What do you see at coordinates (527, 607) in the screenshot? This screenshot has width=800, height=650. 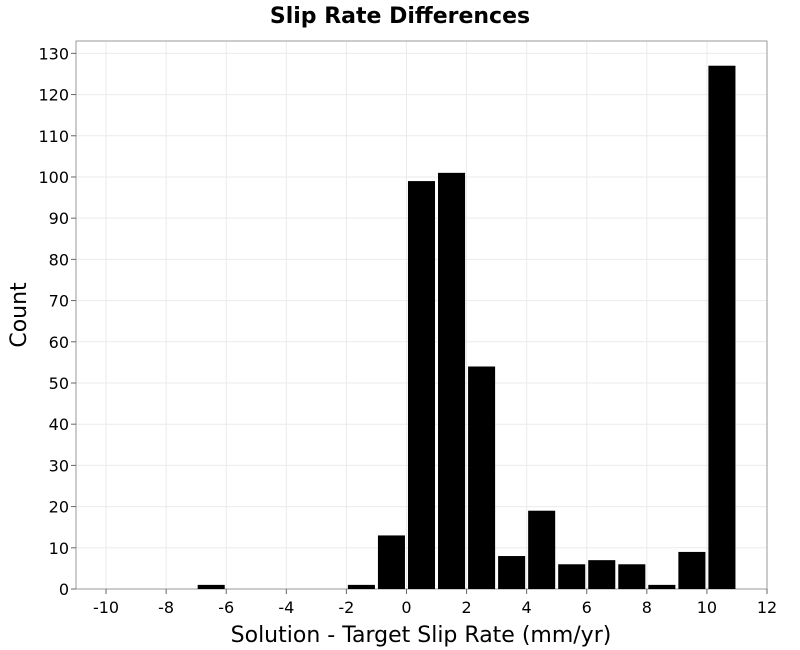 I see `x-tick-label: 4` at bounding box center [527, 607].